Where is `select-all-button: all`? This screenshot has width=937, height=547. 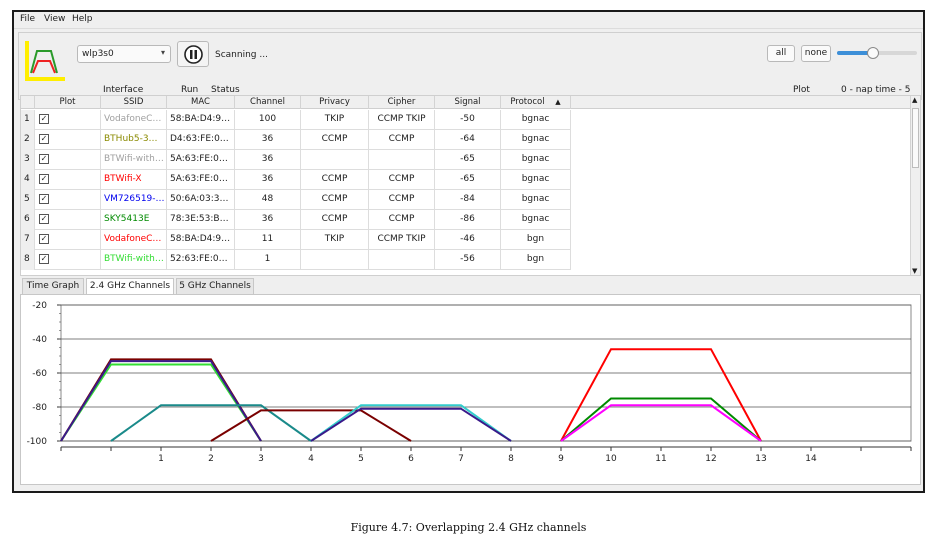
select-all-button: all is located at coordinates (781, 53).